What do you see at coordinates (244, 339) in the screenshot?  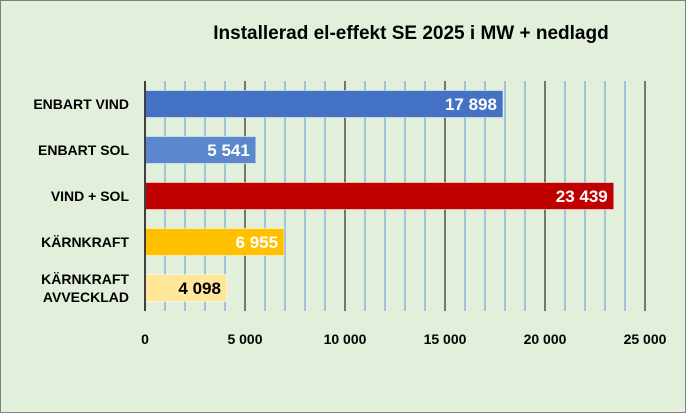 I see `x-tick-label: 5 000` at bounding box center [244, 339].